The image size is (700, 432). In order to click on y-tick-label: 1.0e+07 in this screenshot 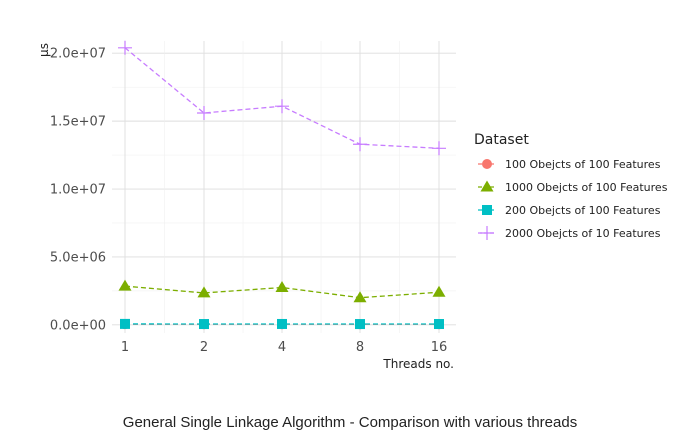, I will do `click(78, 190)`.